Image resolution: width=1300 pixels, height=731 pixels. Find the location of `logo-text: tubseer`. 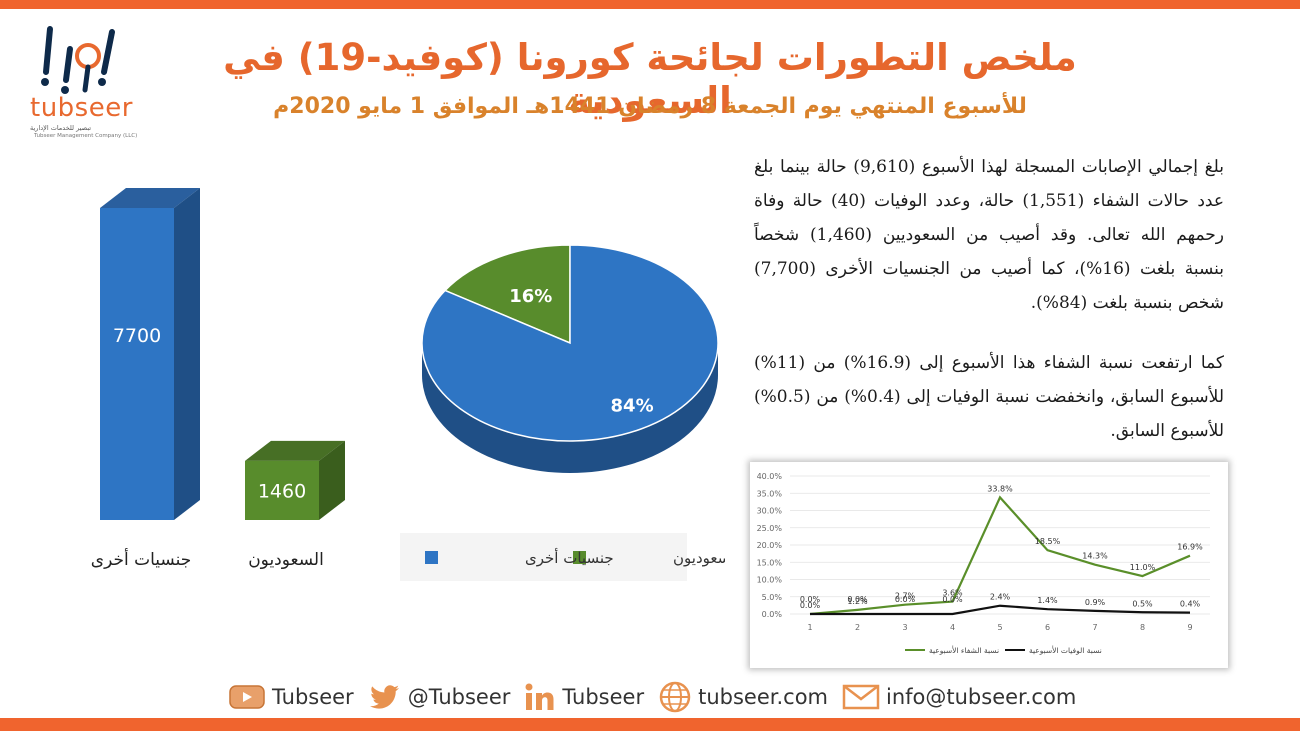

logo-text: tubseer is located at coordinates (81, 108).